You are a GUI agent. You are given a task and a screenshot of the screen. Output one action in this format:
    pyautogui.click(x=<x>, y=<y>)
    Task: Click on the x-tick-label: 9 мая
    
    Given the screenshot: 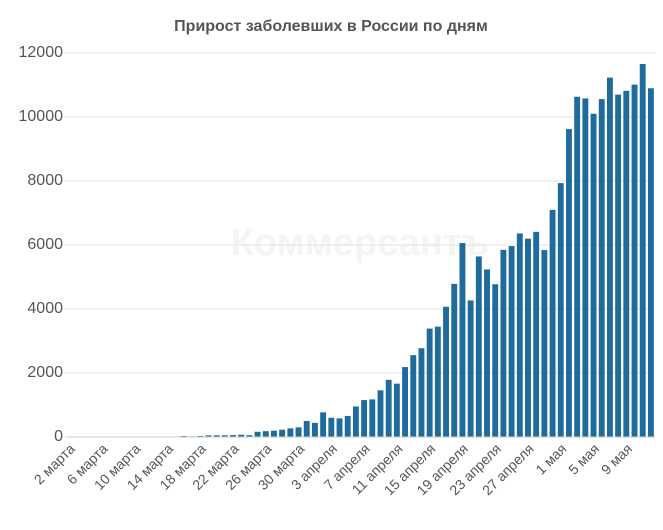 What is the action you would take?
    pyautogui.click(x=616, y=458)
    